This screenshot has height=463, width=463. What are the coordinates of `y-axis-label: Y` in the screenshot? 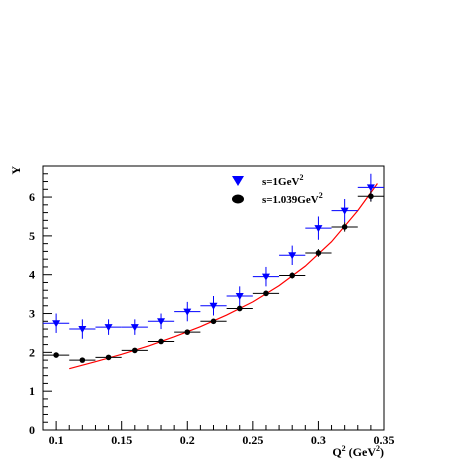 It's located at (16, 170).